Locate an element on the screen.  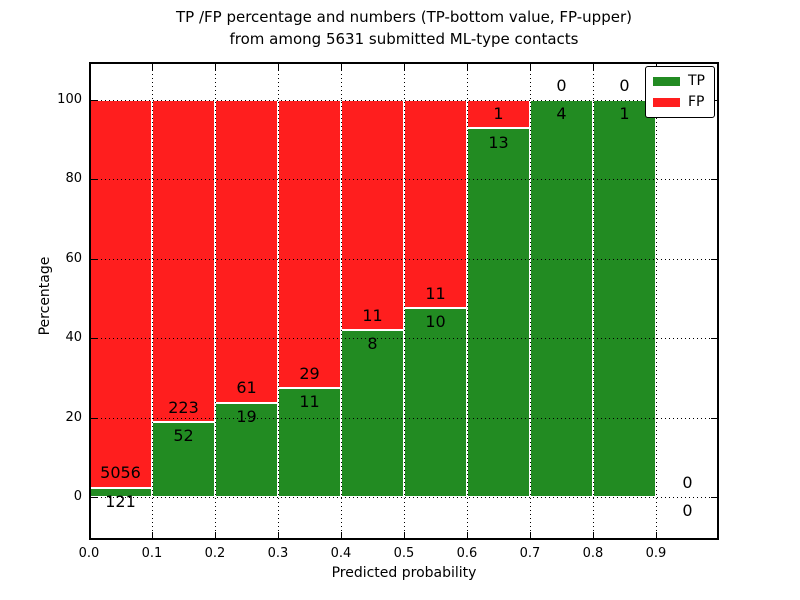
fp-count-label: 5056 is located at coordinates (120, 473).